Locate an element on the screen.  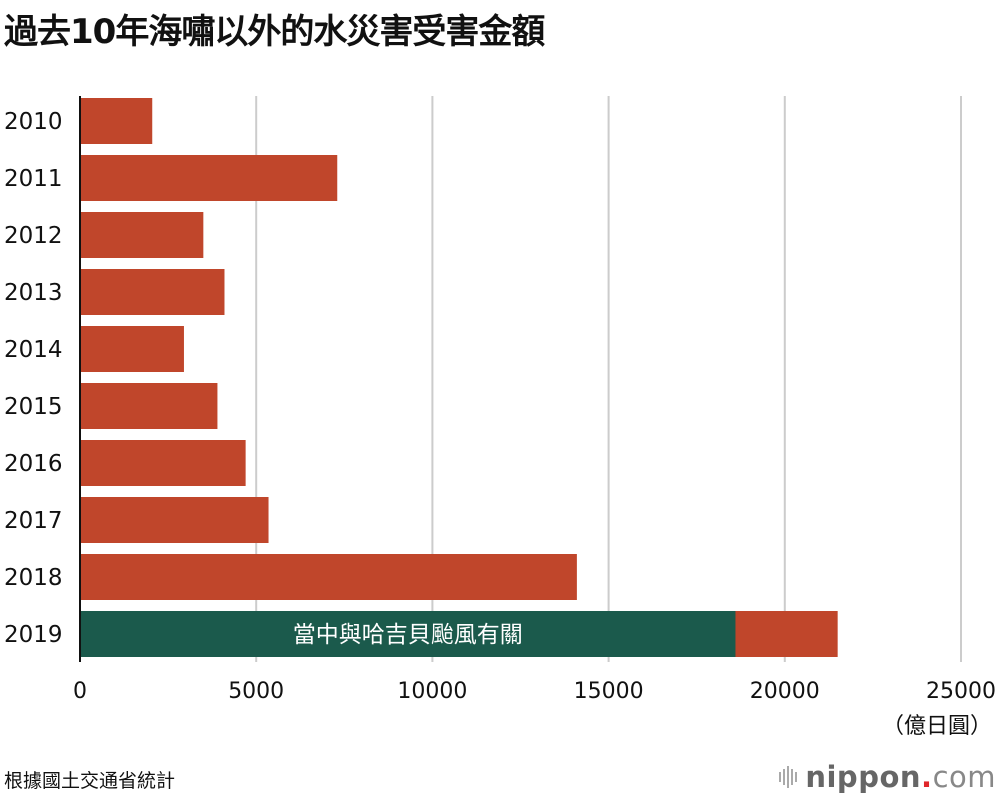
highlight-bar-2019 is located at coordinates (408, 634).